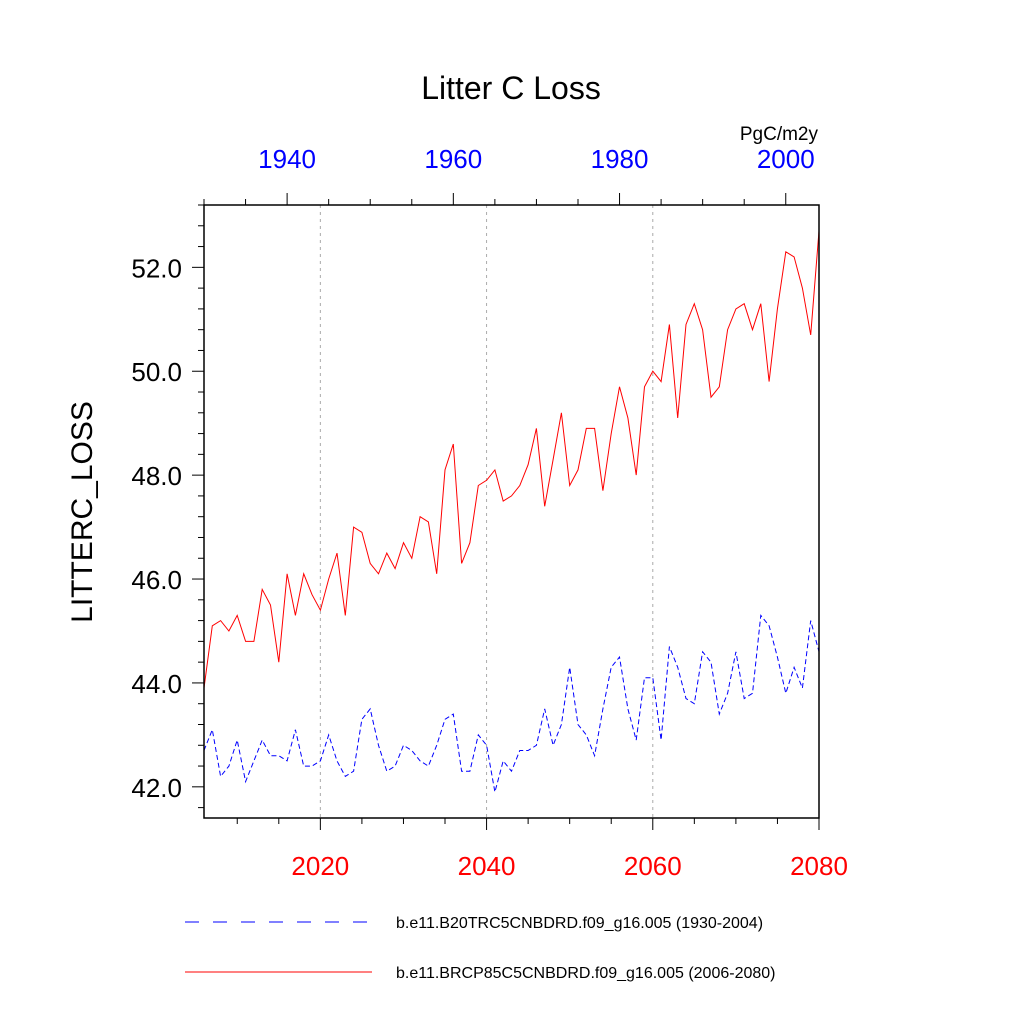 The image size is (1024, 1024). I want to click on series-line-historical, so click(511, 703).